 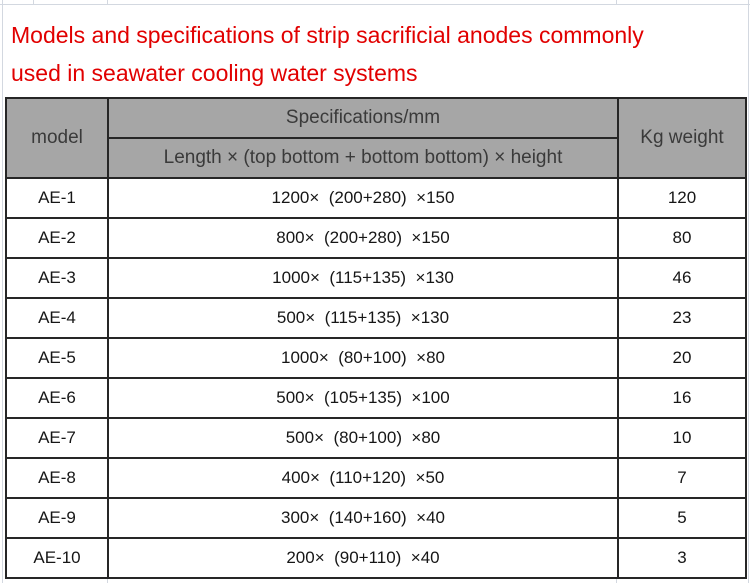 I want to click on model-cell: AE-9, so click(x=57, y=518).